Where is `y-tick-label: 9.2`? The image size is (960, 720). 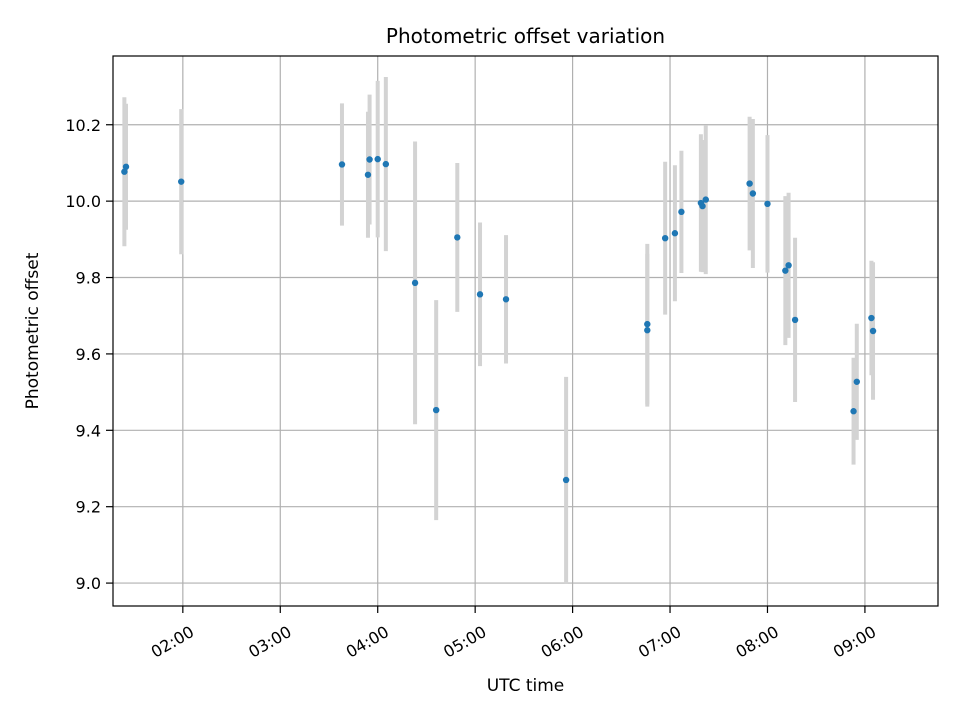
y-tick-label: 9.2 is located at coordinates (88, 507).